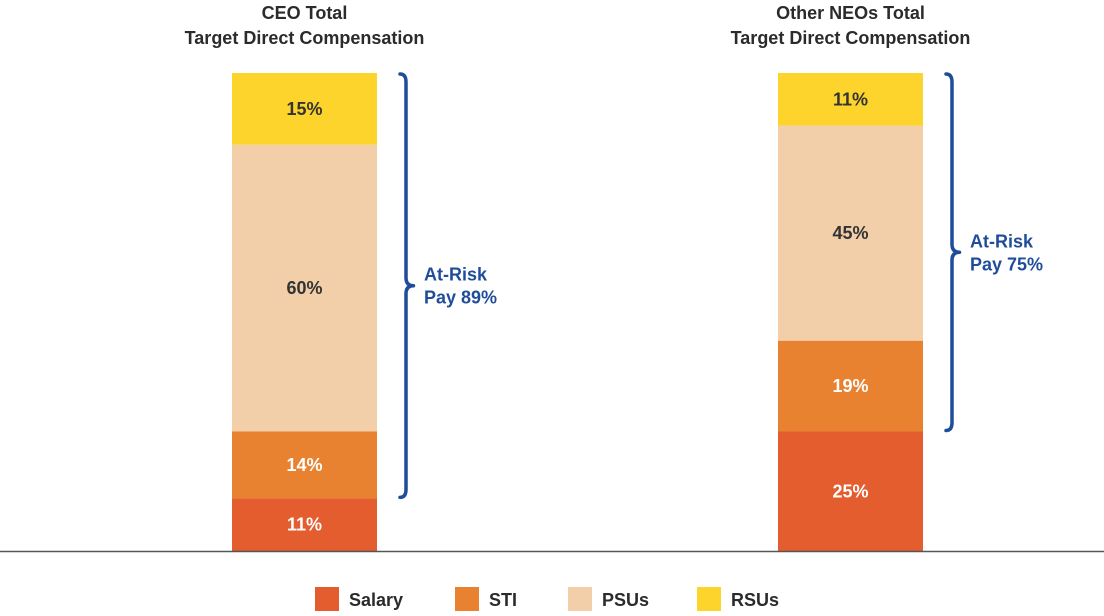  What do you see at coordinates (376, 600) in the screenshot?
I see `legend-label-salary: Salary` at bounding box center [376, 600].